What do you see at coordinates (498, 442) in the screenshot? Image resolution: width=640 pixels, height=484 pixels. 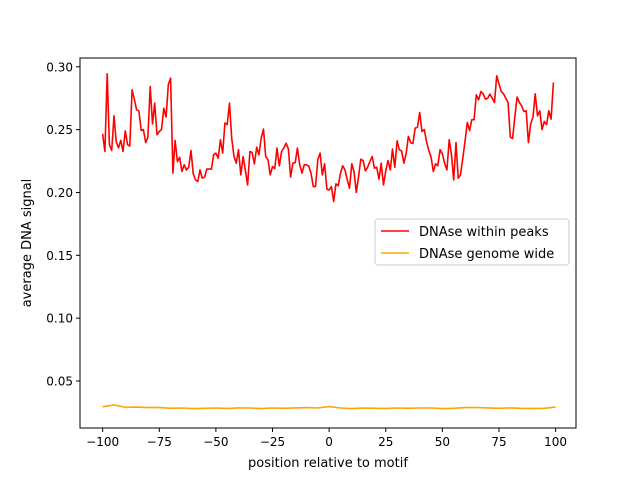 I see `x-tick-label: 75` at bounding box center [498, 442].